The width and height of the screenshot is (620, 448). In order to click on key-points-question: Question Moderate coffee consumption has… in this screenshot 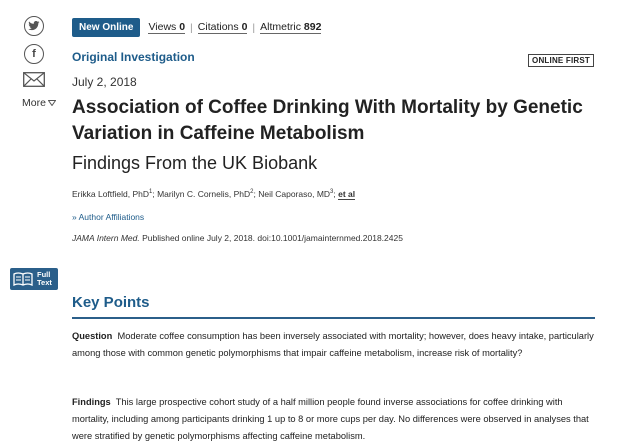, I will do `click(333, 345)`.